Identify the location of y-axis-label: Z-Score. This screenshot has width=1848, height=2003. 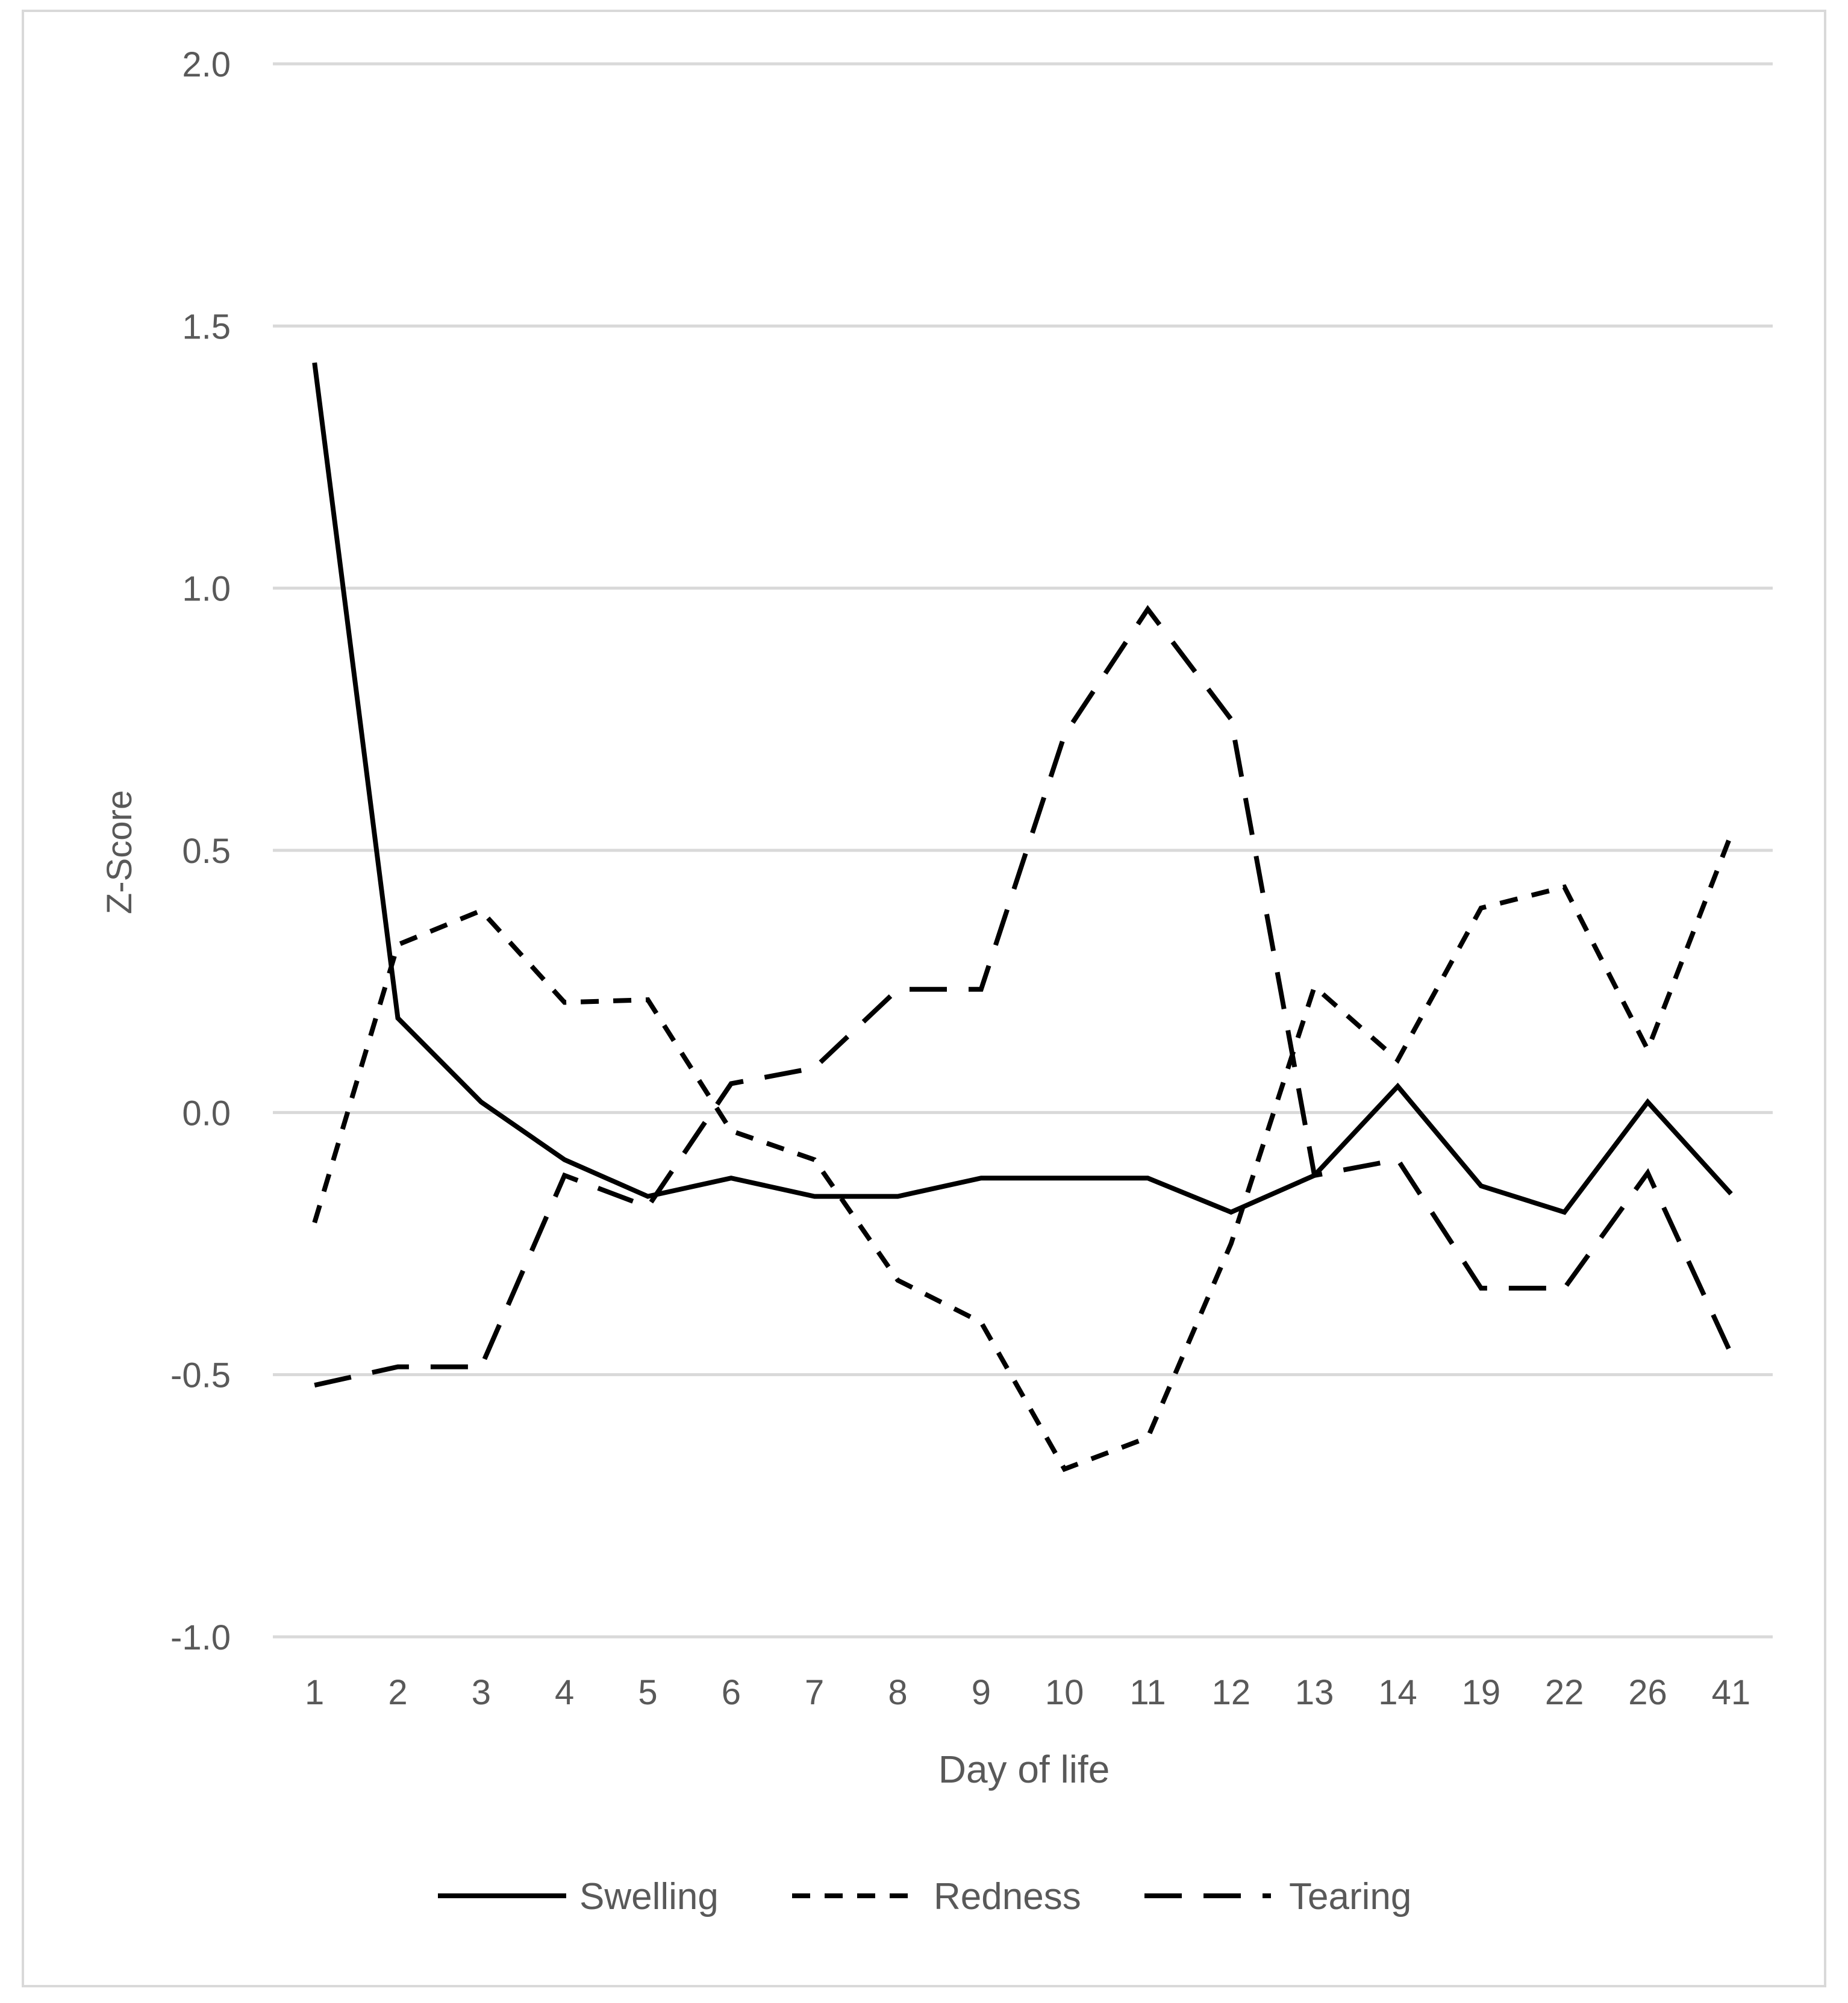
(119, 852).